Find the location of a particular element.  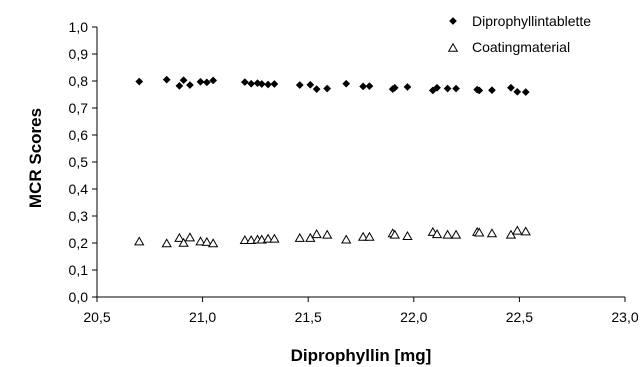

y-tick-label: 0,3 is located at coordinates (79, 216).